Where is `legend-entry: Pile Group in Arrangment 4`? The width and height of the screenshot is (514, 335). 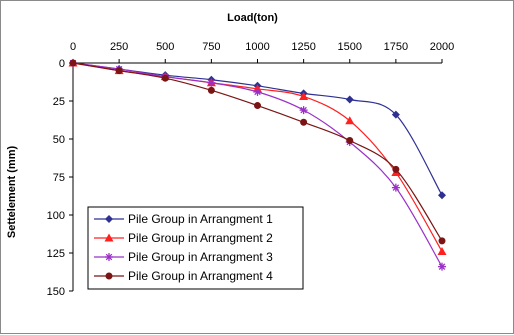 legend-entry: Pile Group in Arrangment 4 is located at coordinates (183, 276).